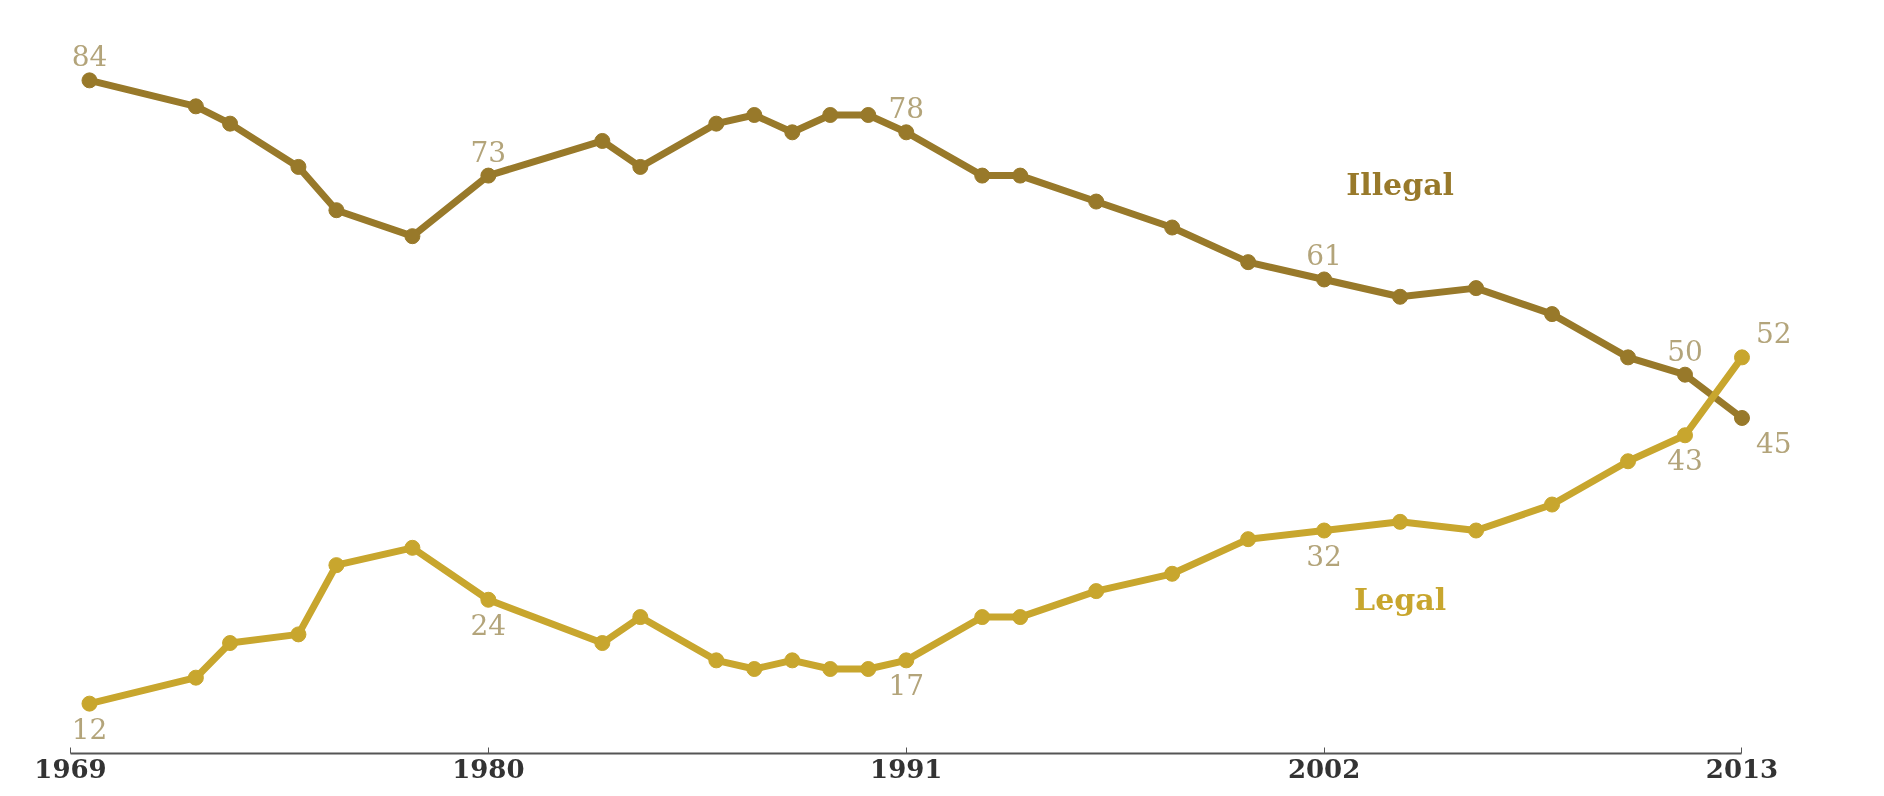  What do you see at coordinates (1324, 556) in the screenshot?
I see `data-label: 32` at bounding box center [1324, 556].